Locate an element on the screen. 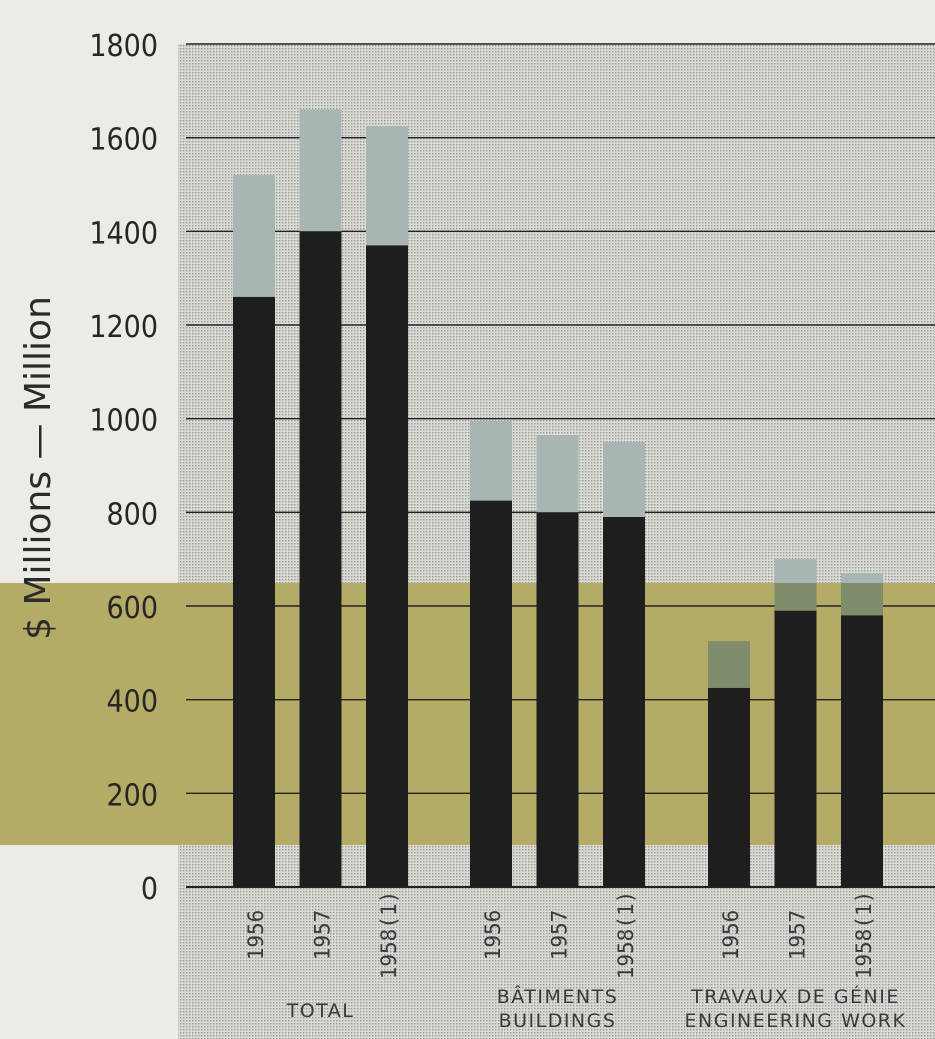  group-label-1-line-0: BÂTIMENTS is located at coordinates (558, 996).